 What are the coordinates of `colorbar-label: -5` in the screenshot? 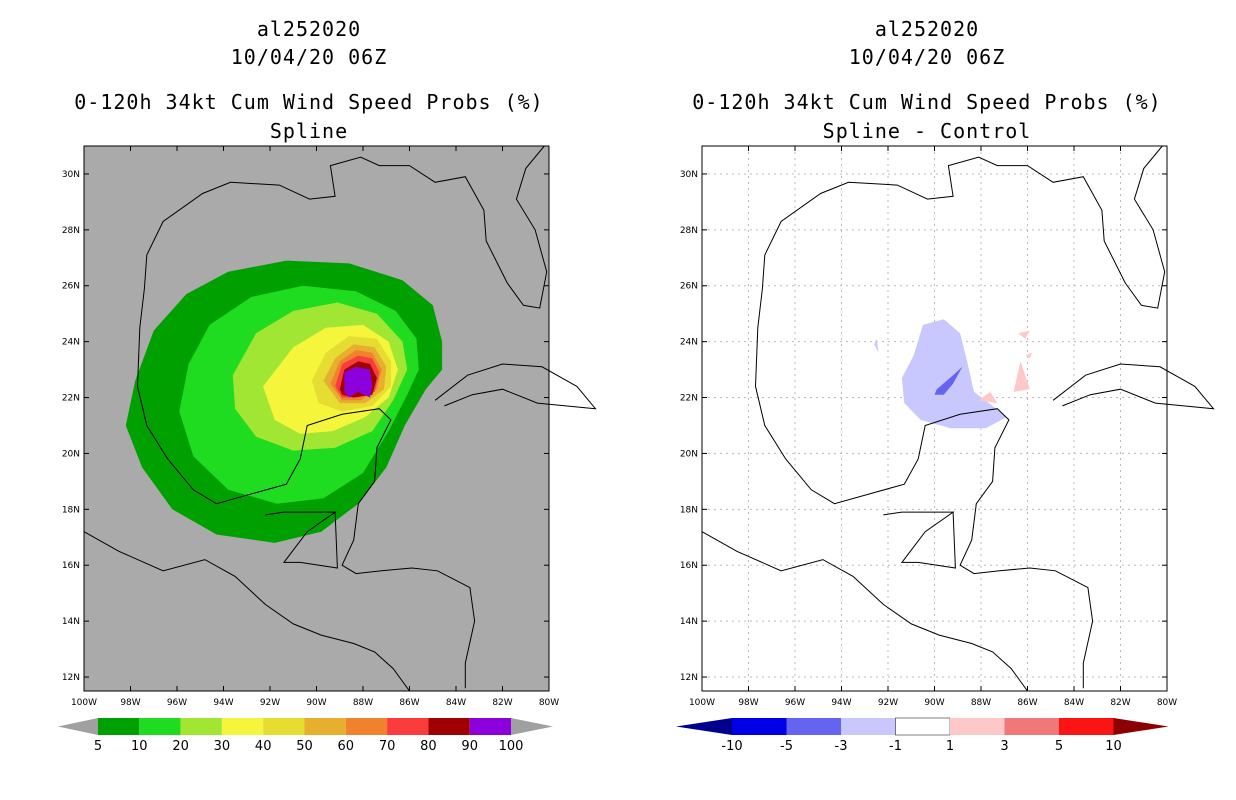 It's located at (786, 746).